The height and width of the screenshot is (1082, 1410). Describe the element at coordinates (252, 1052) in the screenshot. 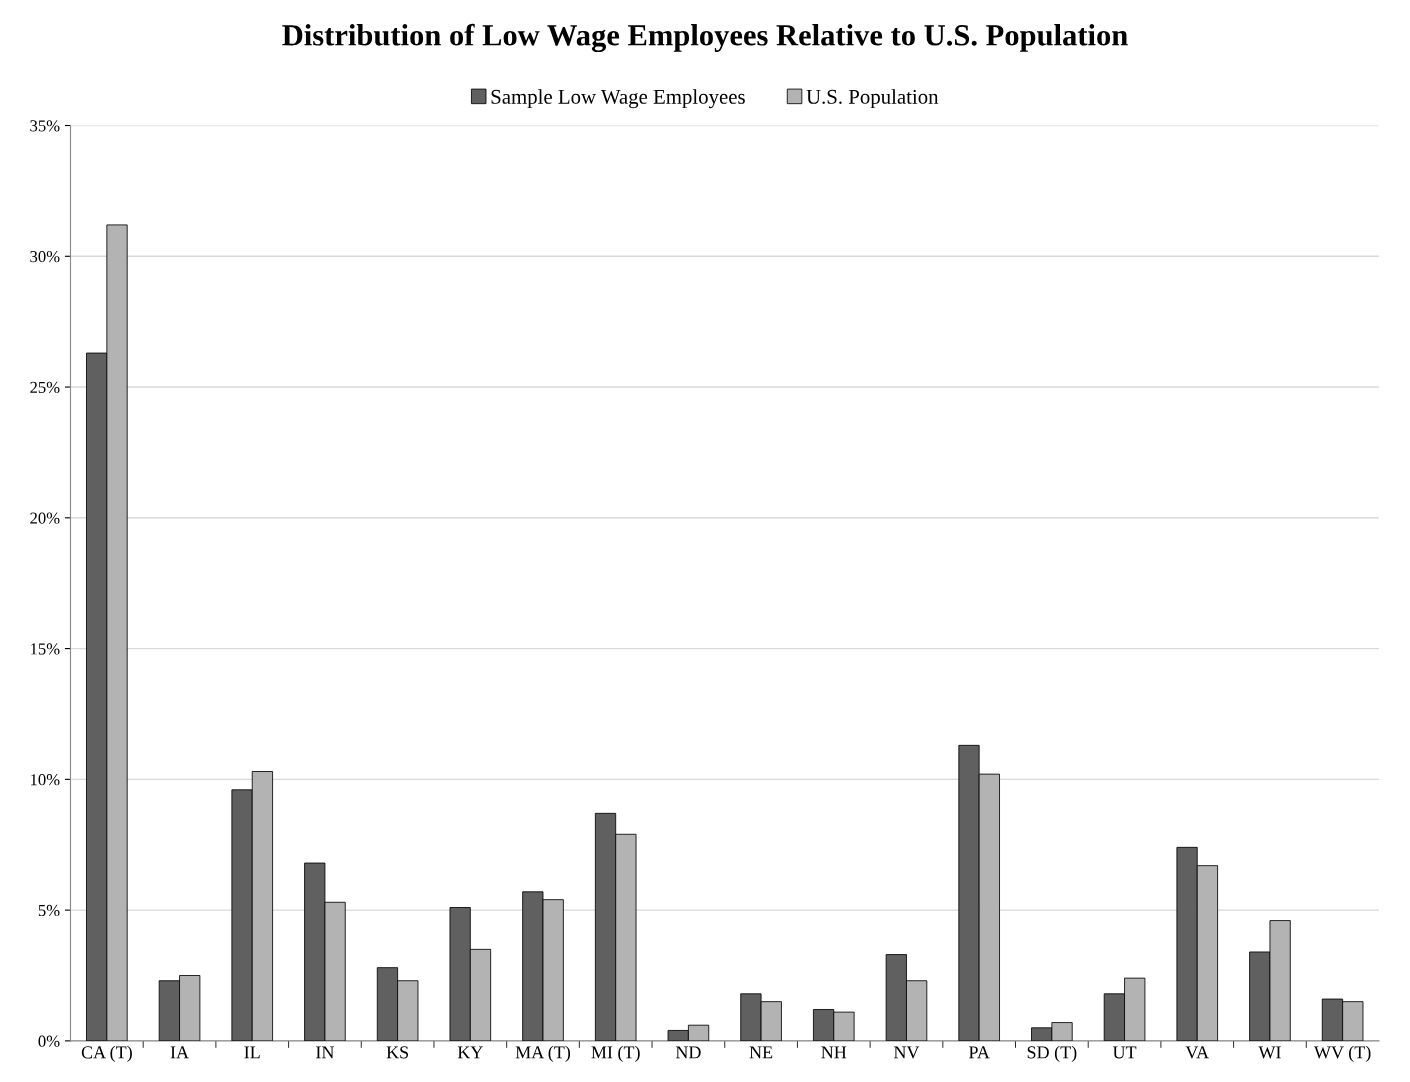

I see `x-tick-label: IL` at that location.